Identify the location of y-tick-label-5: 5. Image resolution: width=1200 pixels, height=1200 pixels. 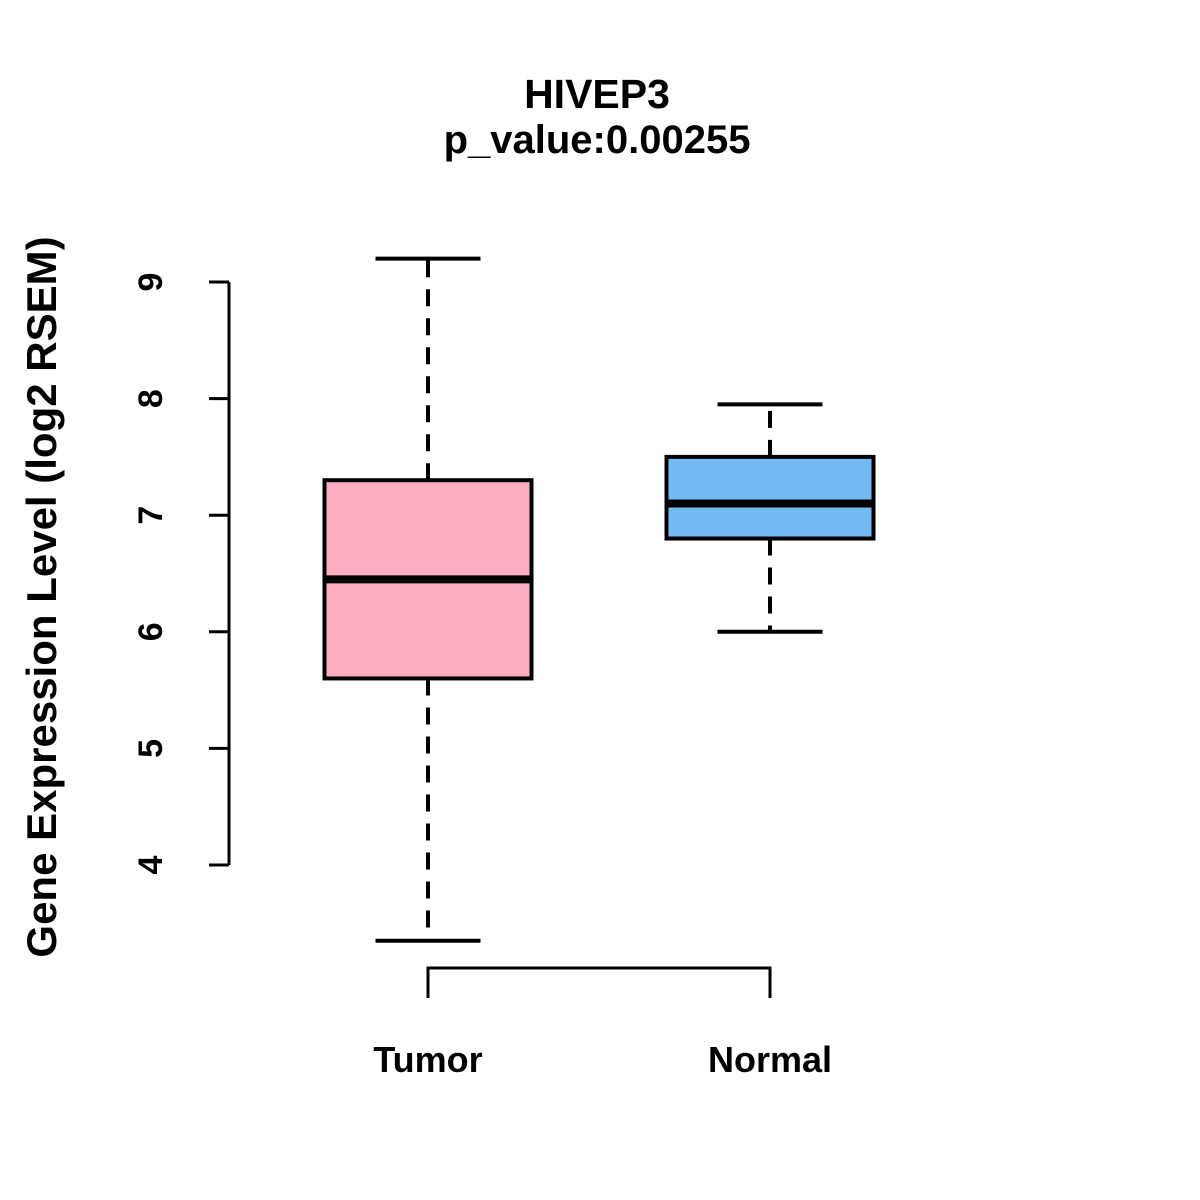
(151, 748).